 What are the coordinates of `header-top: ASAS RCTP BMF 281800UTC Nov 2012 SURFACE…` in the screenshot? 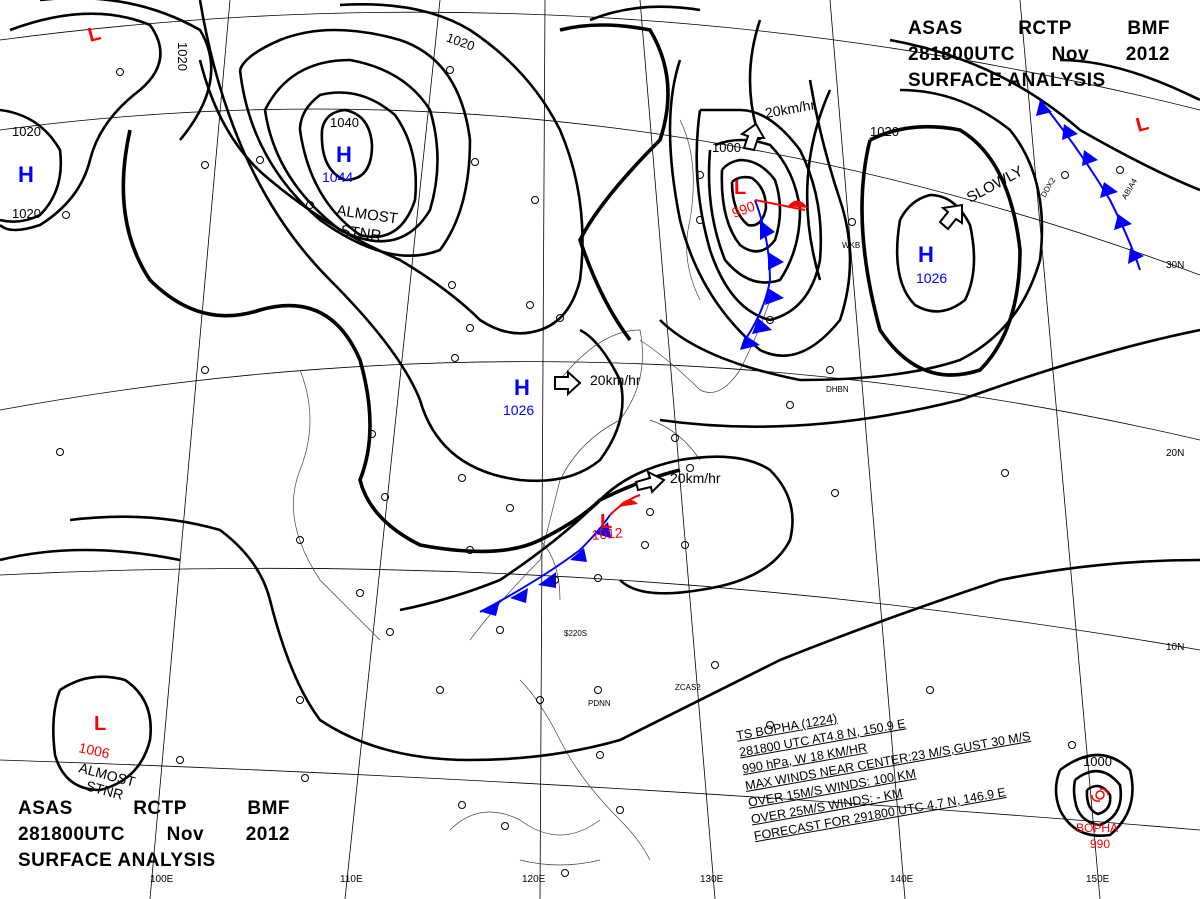 It's located at (1039, 55).